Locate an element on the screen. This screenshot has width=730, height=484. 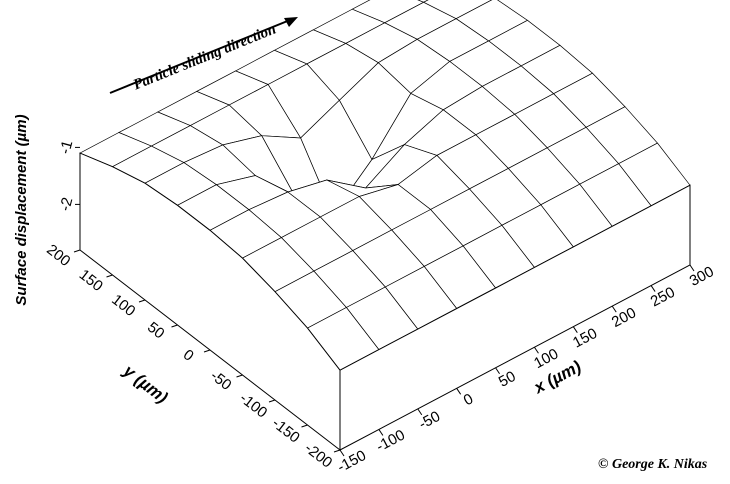
surface-cell is located at coordinates (423, 1).